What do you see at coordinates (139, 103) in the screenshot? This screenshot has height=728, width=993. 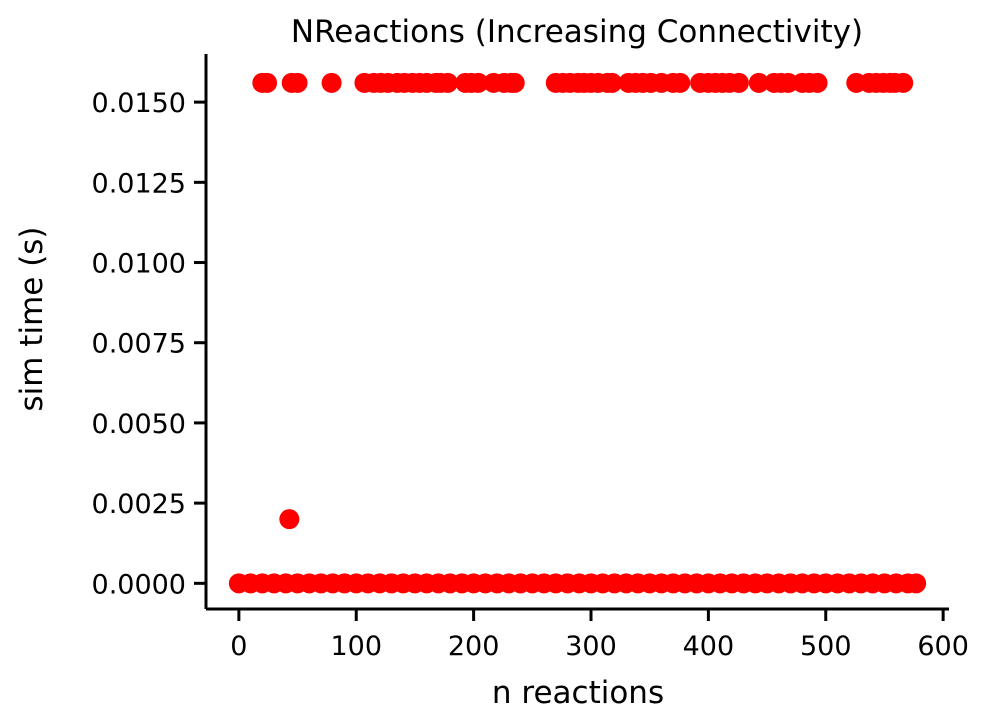 I see `y-tick-label: 0.0150` at bounding box center [139, 103].